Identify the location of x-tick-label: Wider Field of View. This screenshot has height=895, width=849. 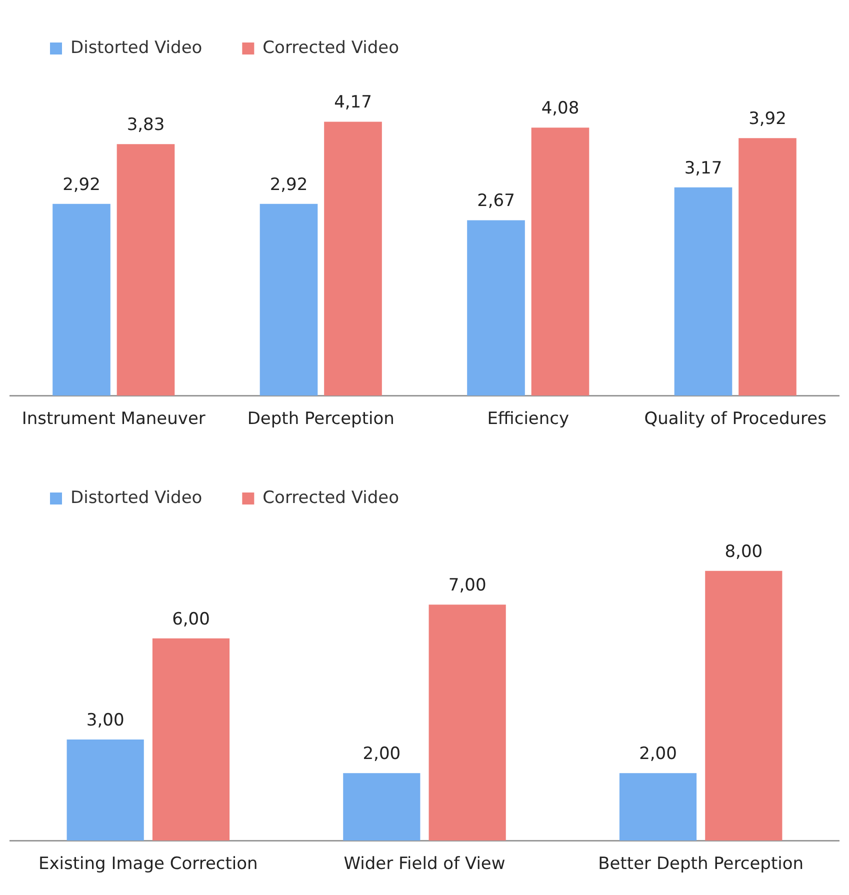
(425, 864).